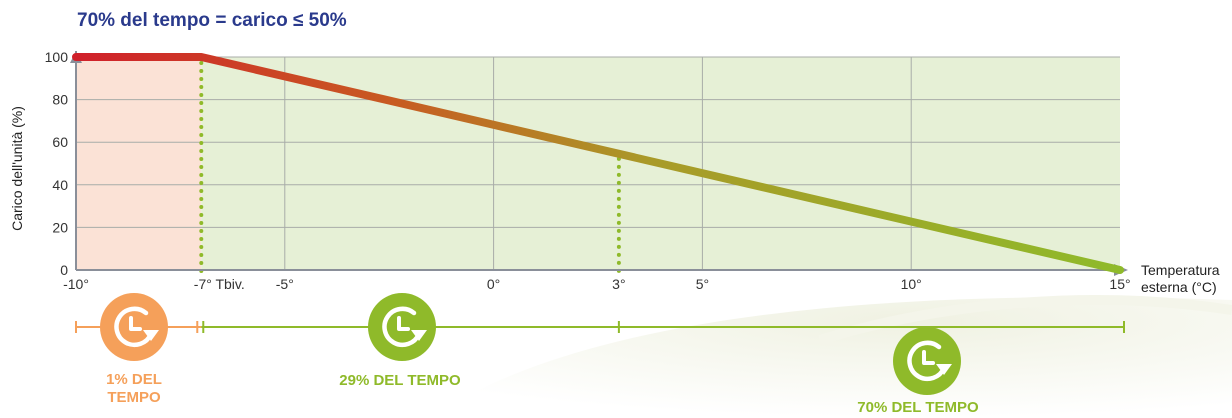 This screenshot has width=1232, height=418. What do you see at coordinates (64, 270) in the screenshot?
I see `y-tick-label: 0` at bounding box center [64, 270].